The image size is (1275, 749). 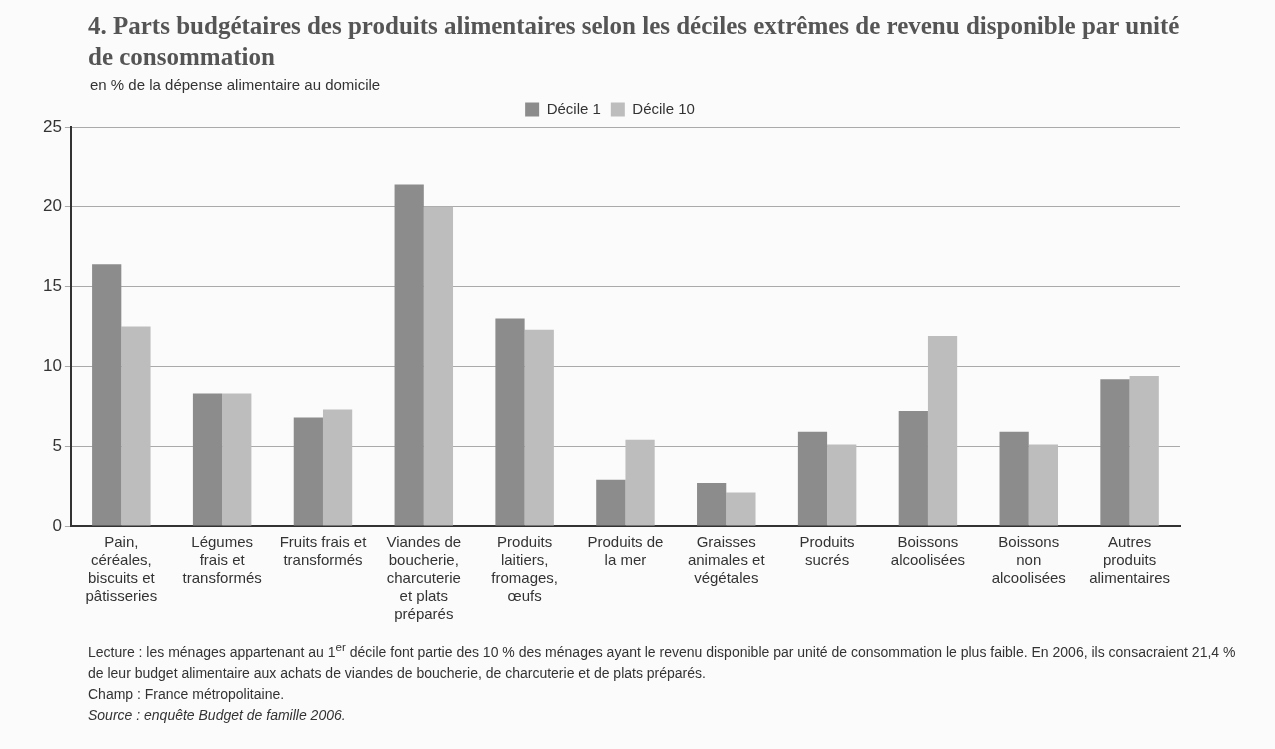 What do you see at coordinates (663, 108) in the screenshot?
I see `legend-label: Décile 10` at bounding box center [663, 108].